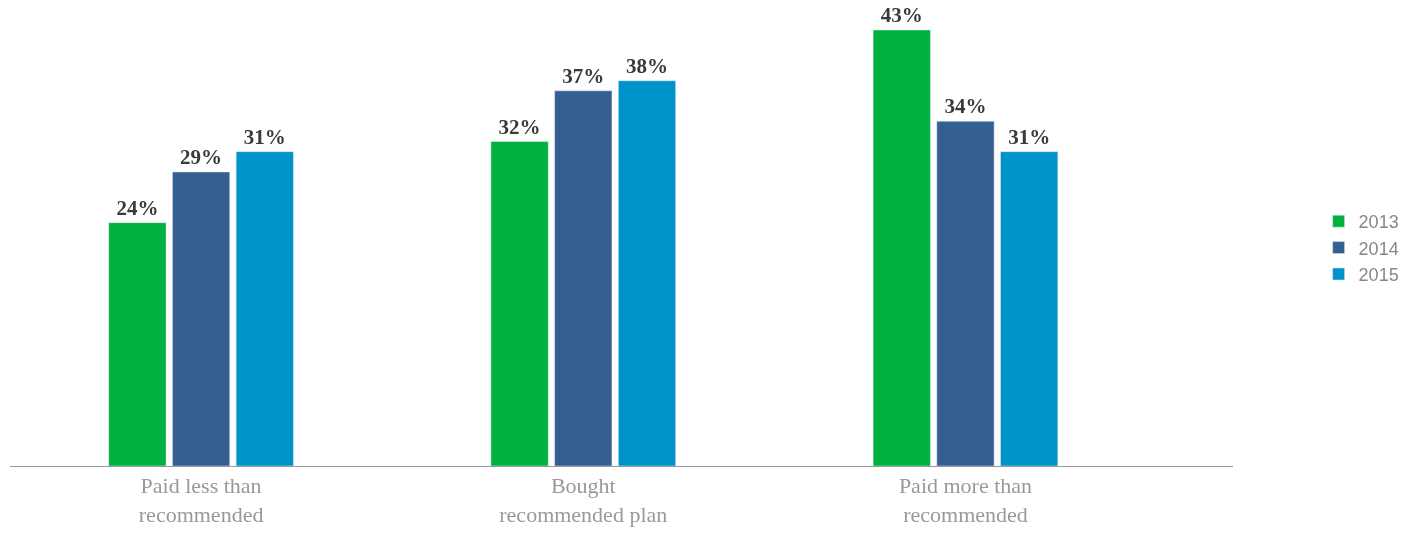 Image resolution: width=1428 pixels, height=537 pixels. I want to click on x-tick-label: Bought recommended plan, so click(583, 500).